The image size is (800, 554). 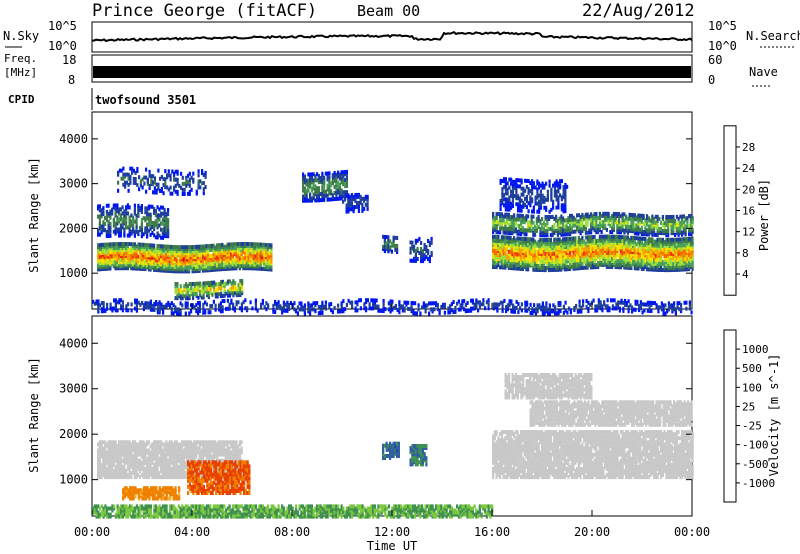 I want to click on freq-label-2: [MHz], so click(x=20, y=72).